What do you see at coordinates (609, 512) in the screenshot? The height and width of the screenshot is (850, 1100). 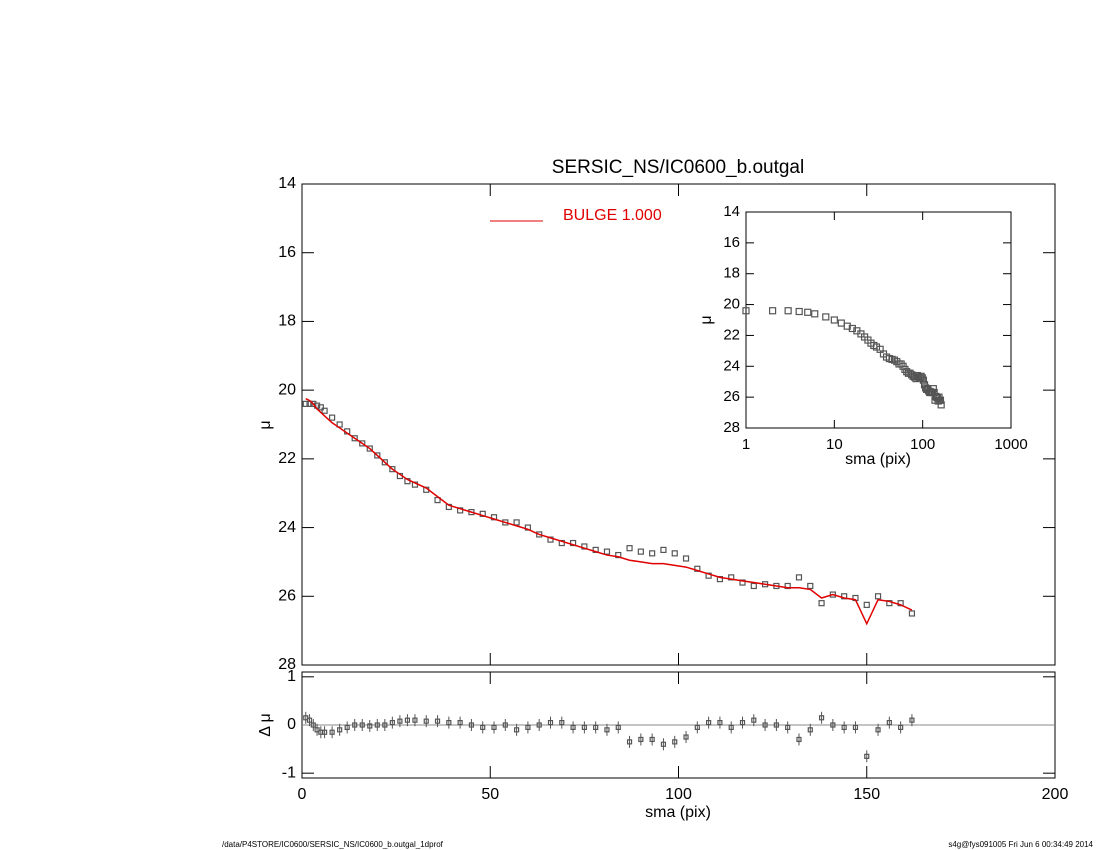 I see `model-line` at bounding box center [609, 512].